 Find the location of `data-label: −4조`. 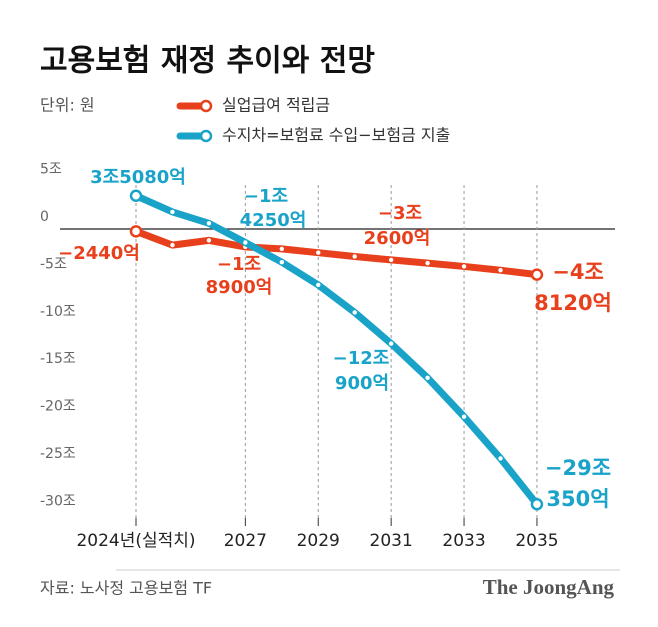

data-label: −4조 is located at coordinates (578, 272).